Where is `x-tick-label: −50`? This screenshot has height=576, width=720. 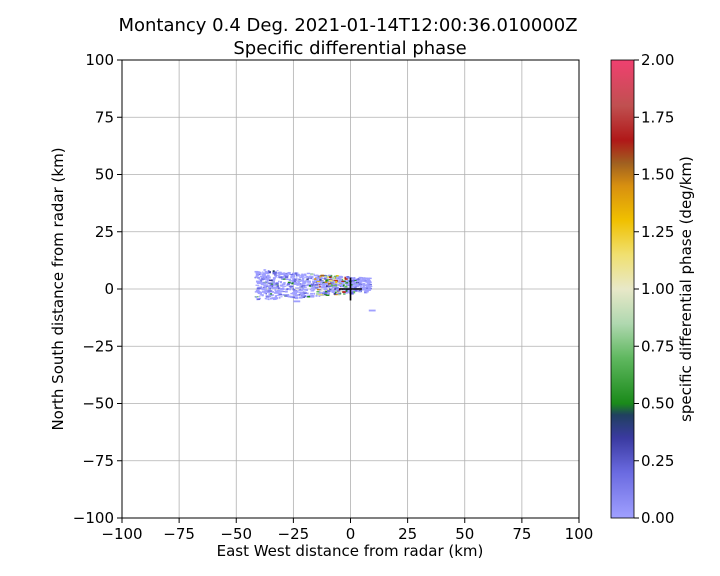
x-tick-label: −50 is located at coordinates (236, 534).